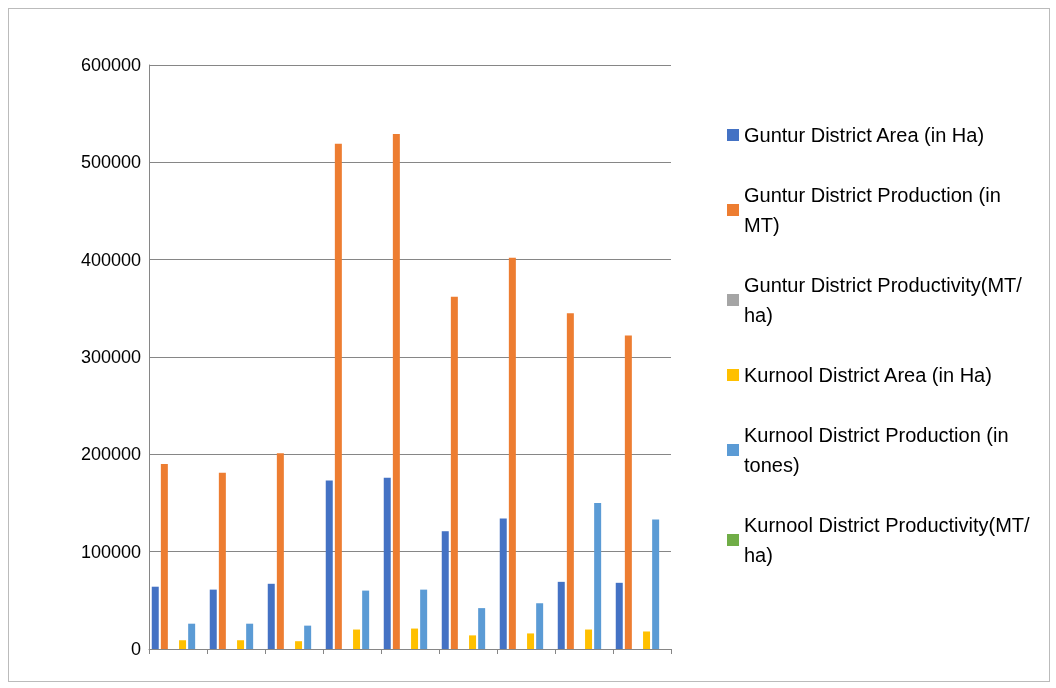 The width and height of the screenshot is (1056, 688). I want to click on y-tick-label: 100000, so click(110, 551).